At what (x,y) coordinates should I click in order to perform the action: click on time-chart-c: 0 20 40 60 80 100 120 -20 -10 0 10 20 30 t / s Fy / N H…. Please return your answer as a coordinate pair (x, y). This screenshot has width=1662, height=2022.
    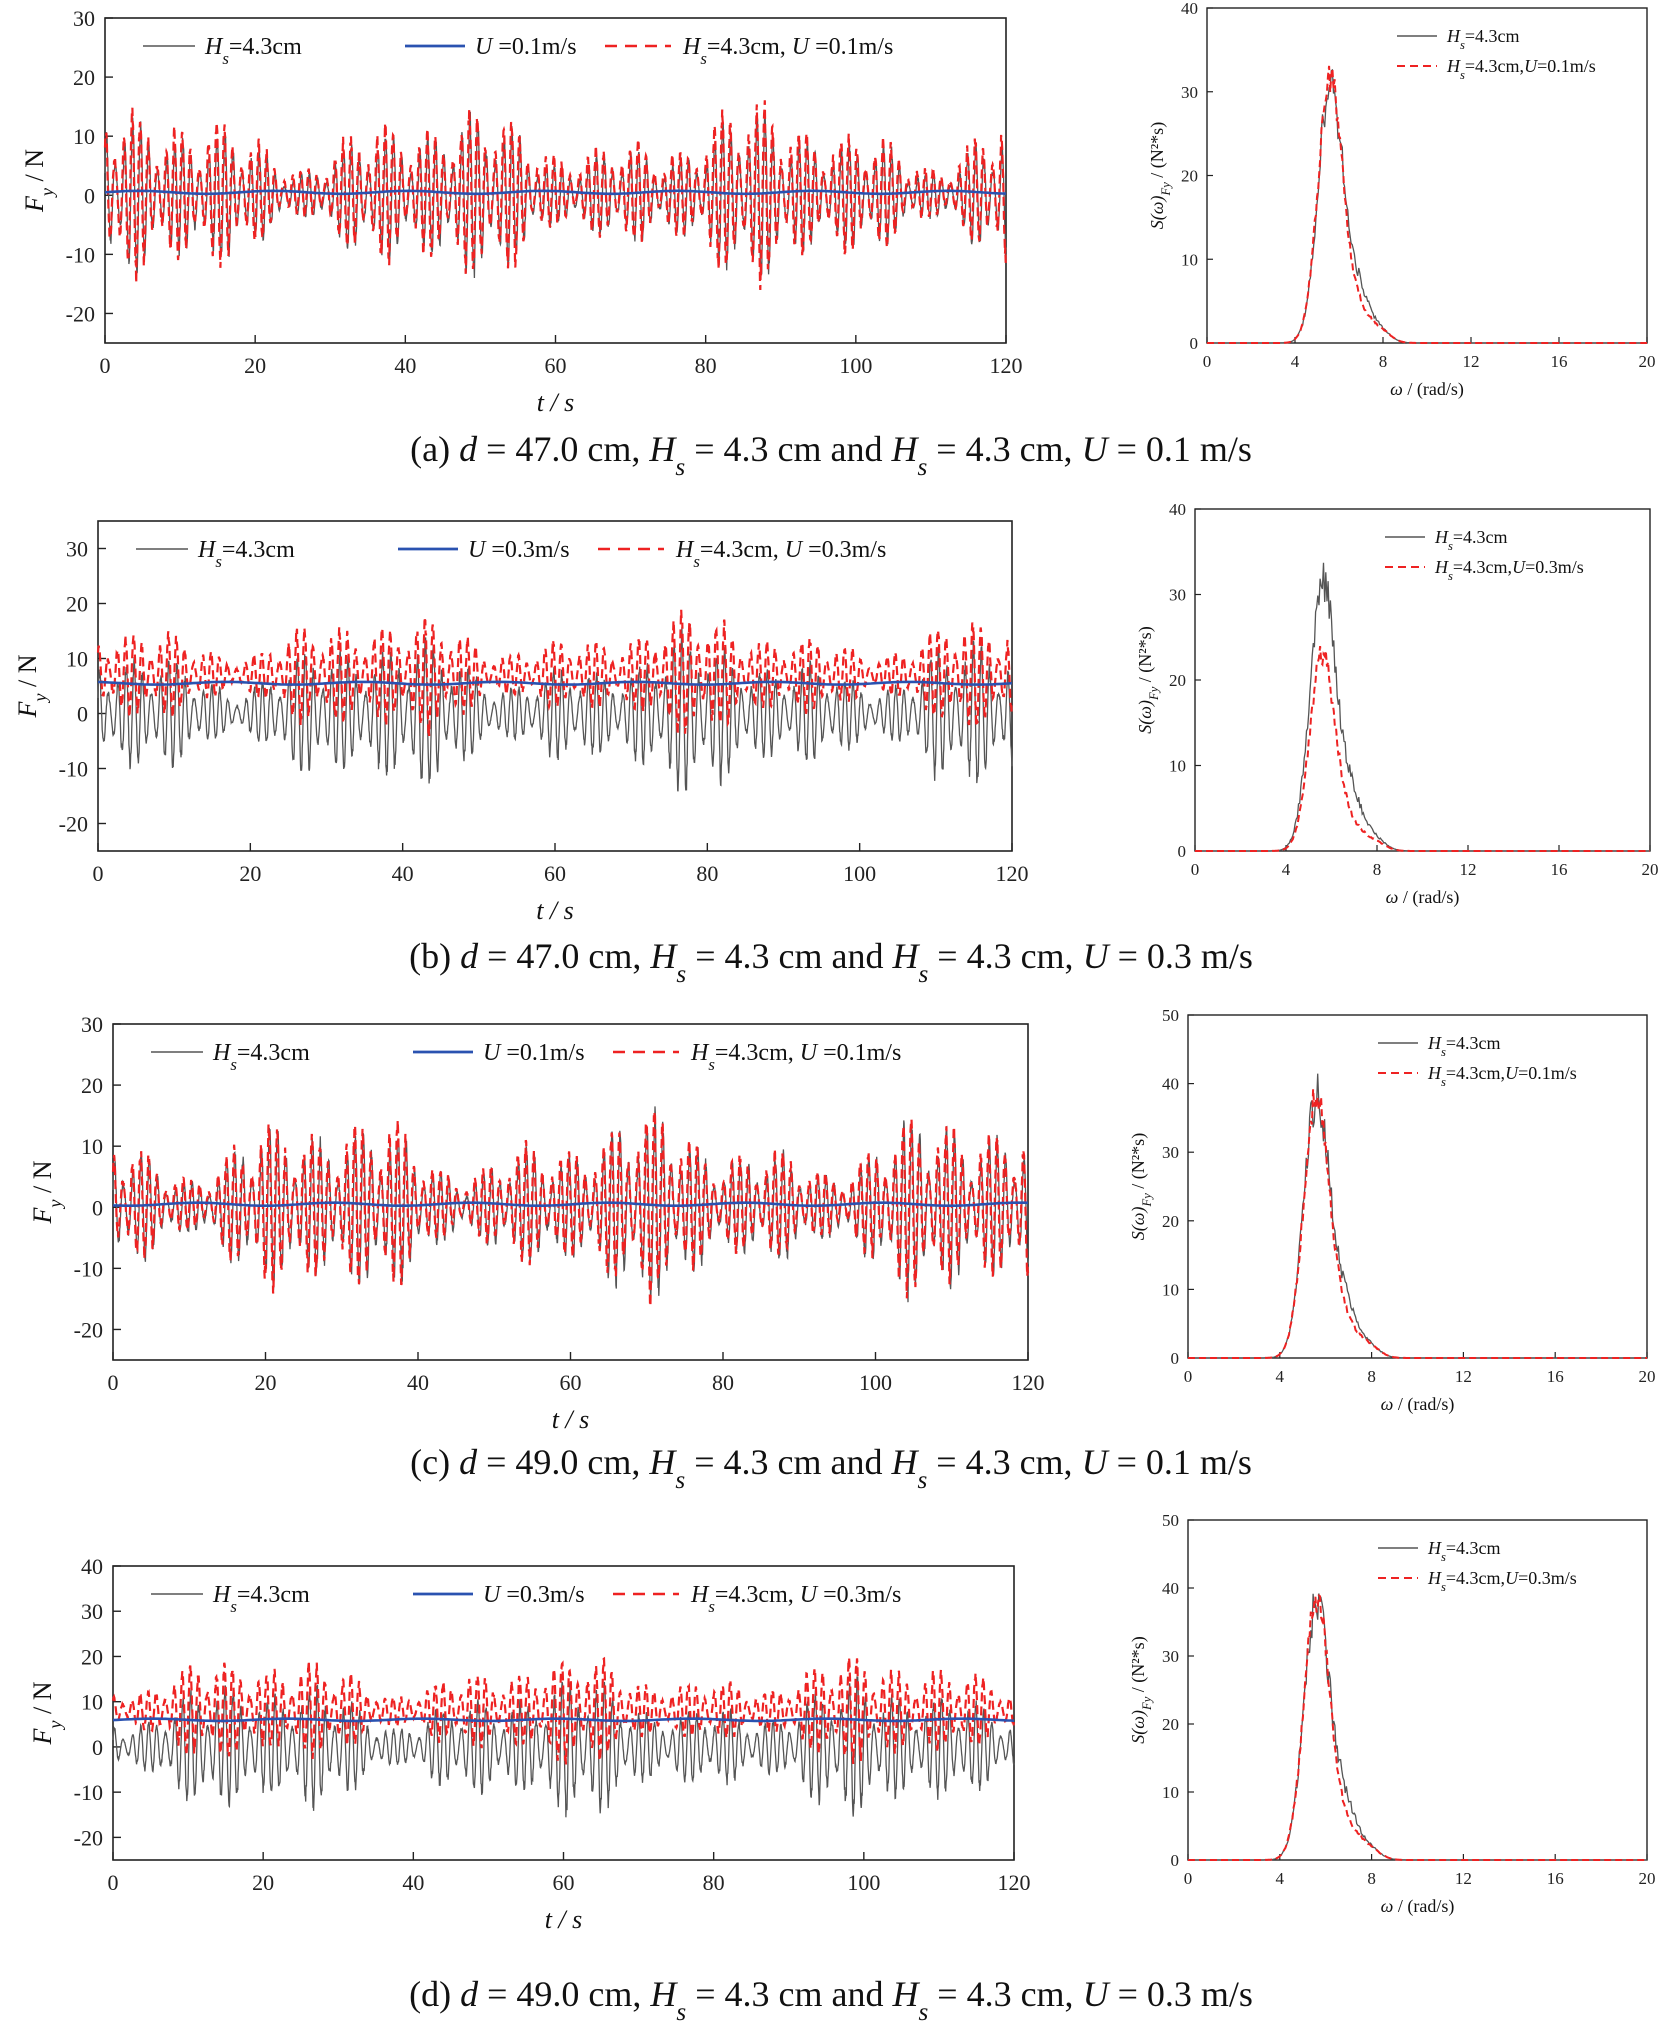
    Looking at the image, I should click on (536, 1223).